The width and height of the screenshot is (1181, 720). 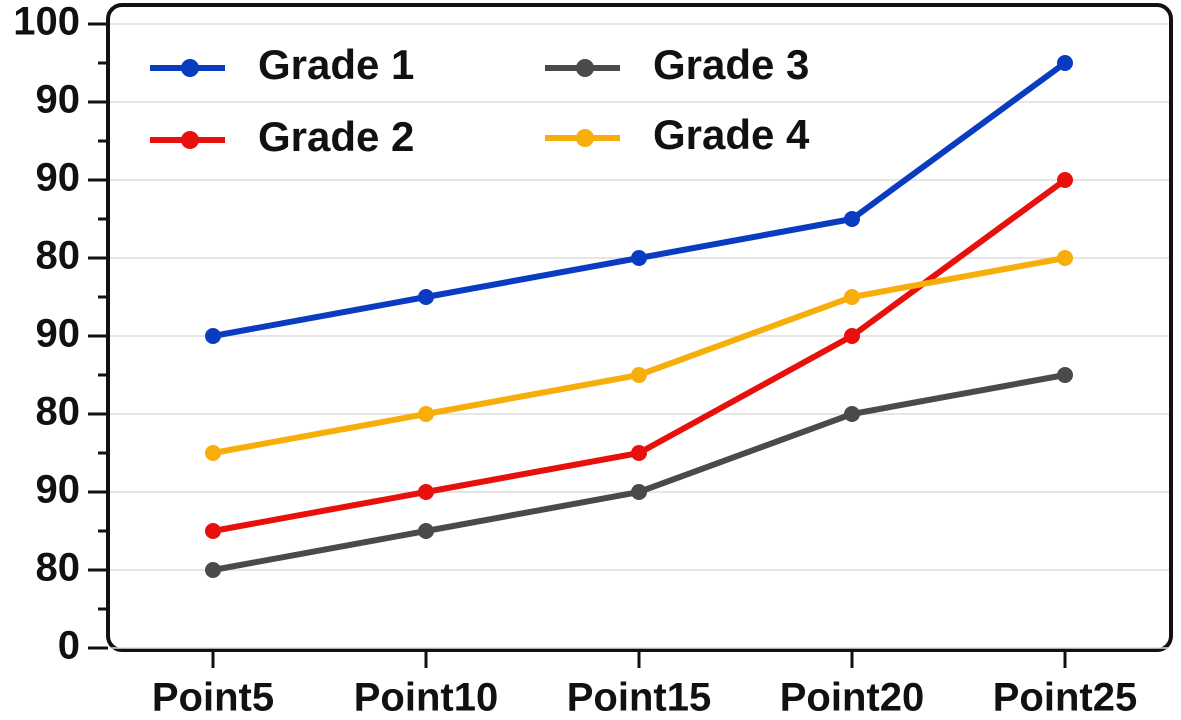 I want to click on x-tick-label: Point10, so click(x=426, y=698).